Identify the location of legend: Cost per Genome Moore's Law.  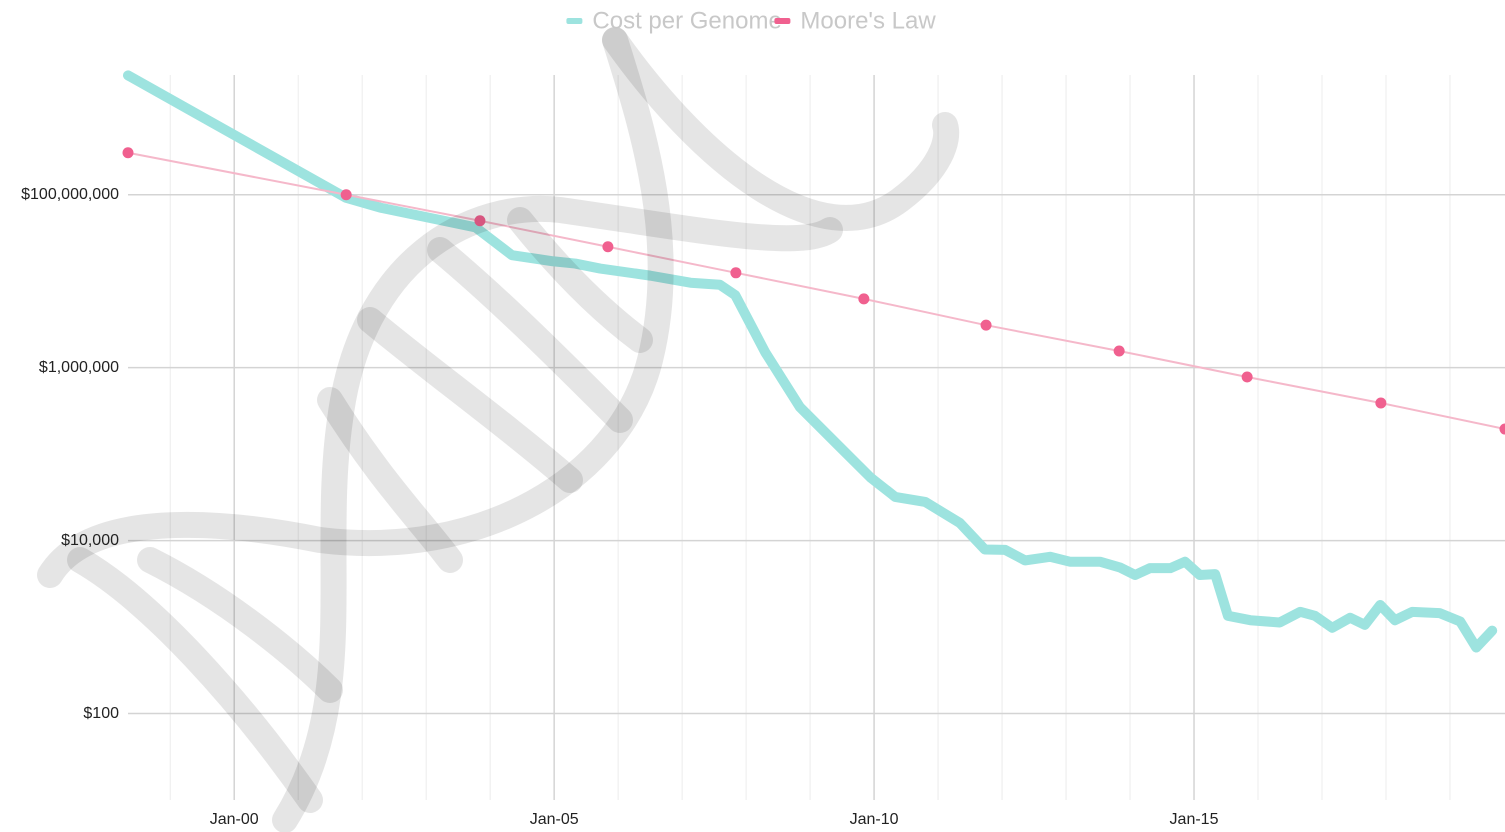
(751, 20).